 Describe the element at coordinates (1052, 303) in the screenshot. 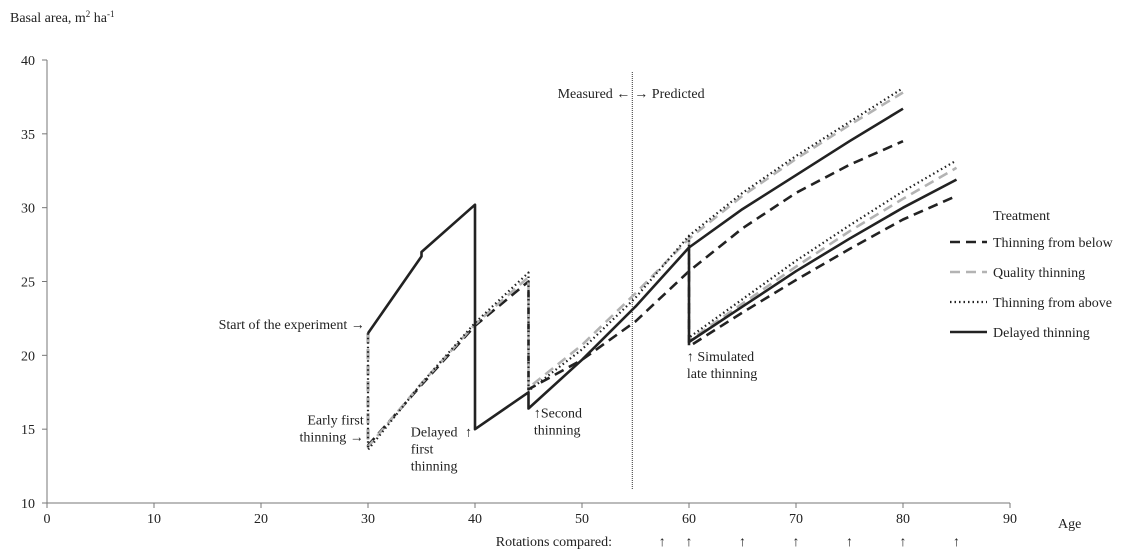

I see `legend-label: Thinning from above` at that location.